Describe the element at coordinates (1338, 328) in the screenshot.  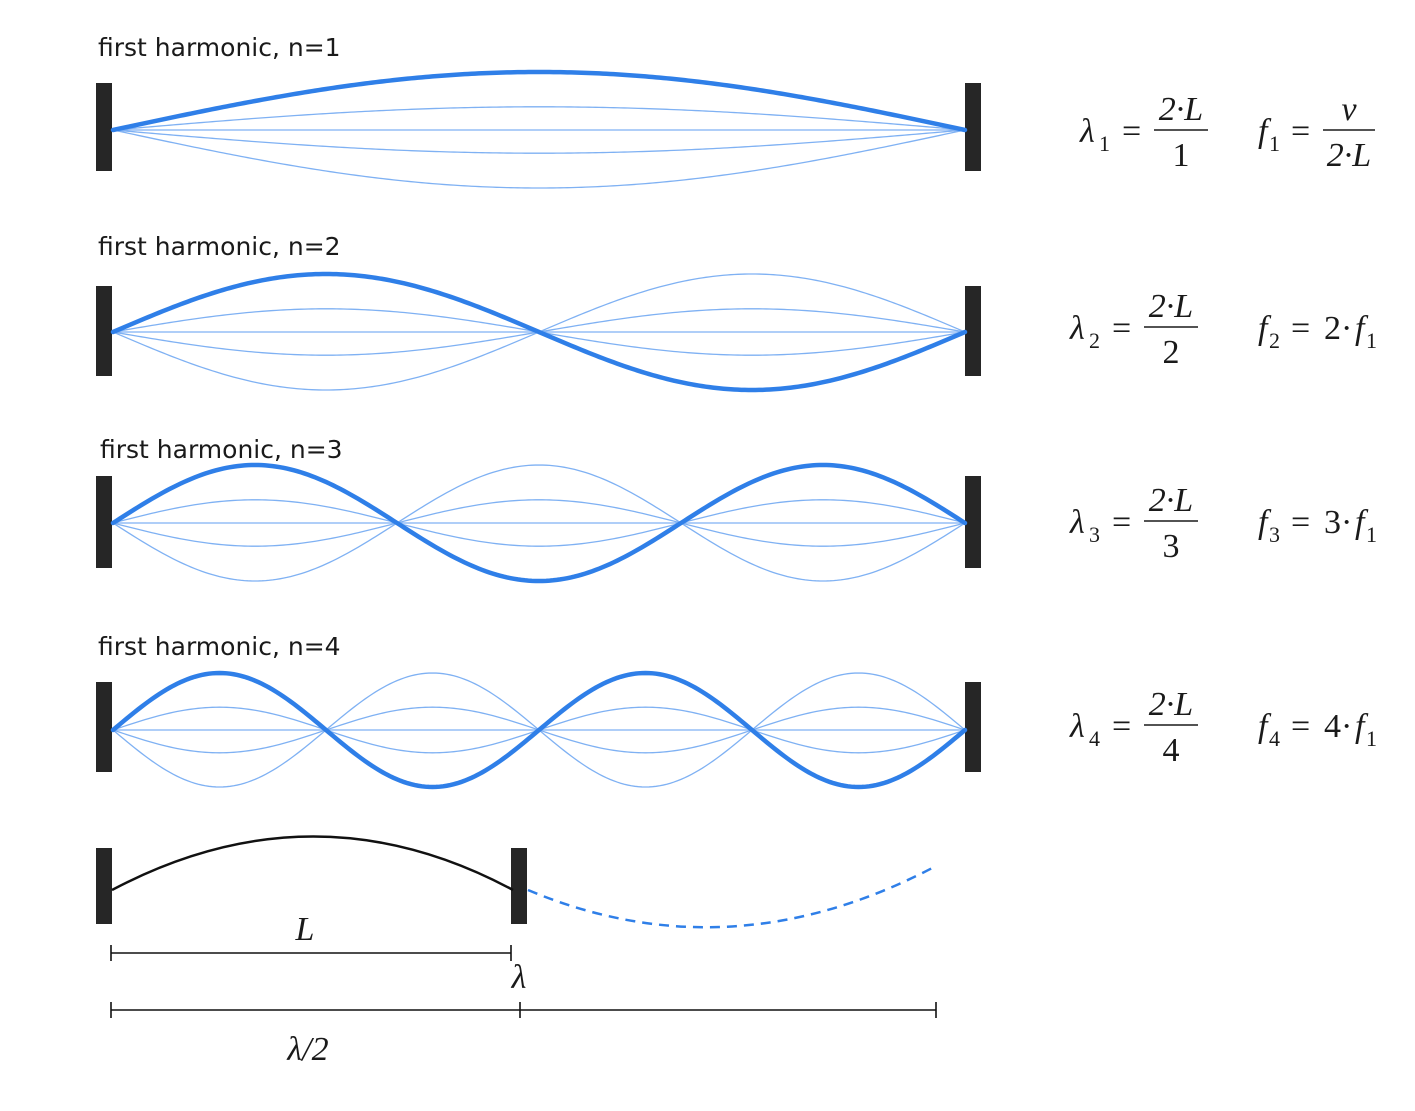
I see `frequency-coefficient: 2·` at that location.